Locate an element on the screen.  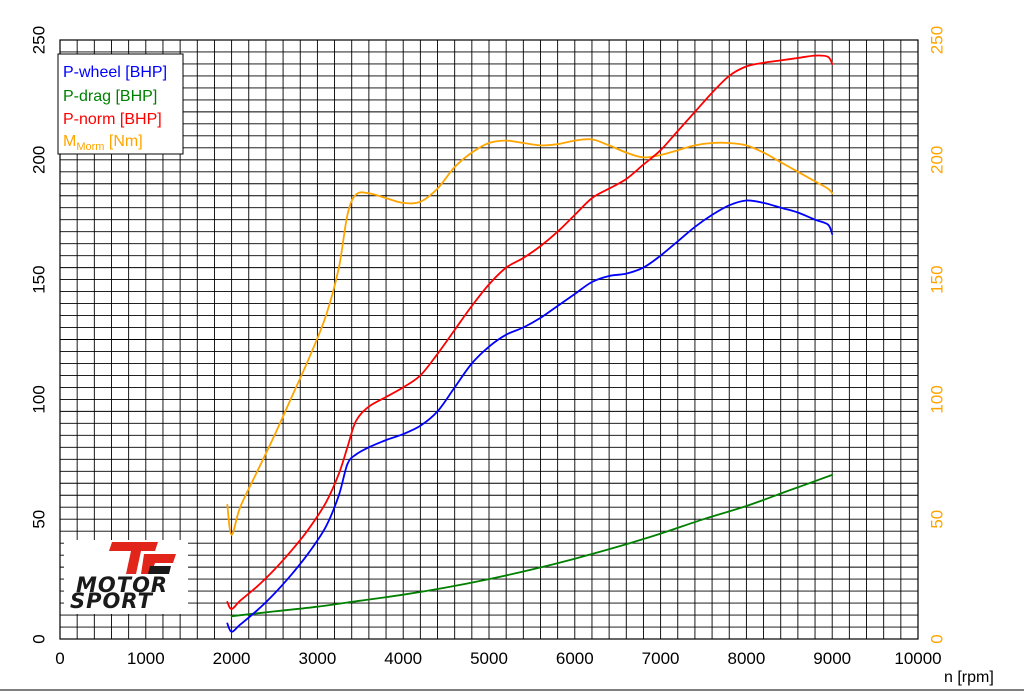
x-tick-label: 1000 is located at coordinates (146, 658).